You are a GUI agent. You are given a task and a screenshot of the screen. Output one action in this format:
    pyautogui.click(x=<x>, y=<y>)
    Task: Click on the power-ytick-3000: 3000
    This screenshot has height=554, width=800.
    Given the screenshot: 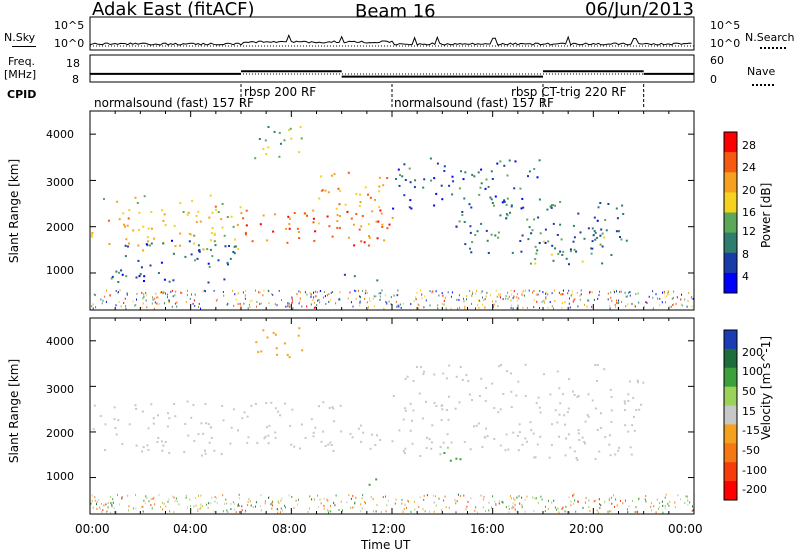 What is the action you would take?
    pyautogui.click(x=60, y=182)
    